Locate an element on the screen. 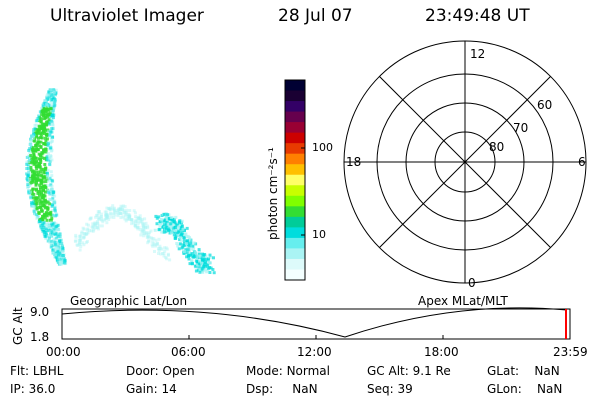 The image size is (600, 400). lat-label-60: 60 is located at coordinates (545, 105).